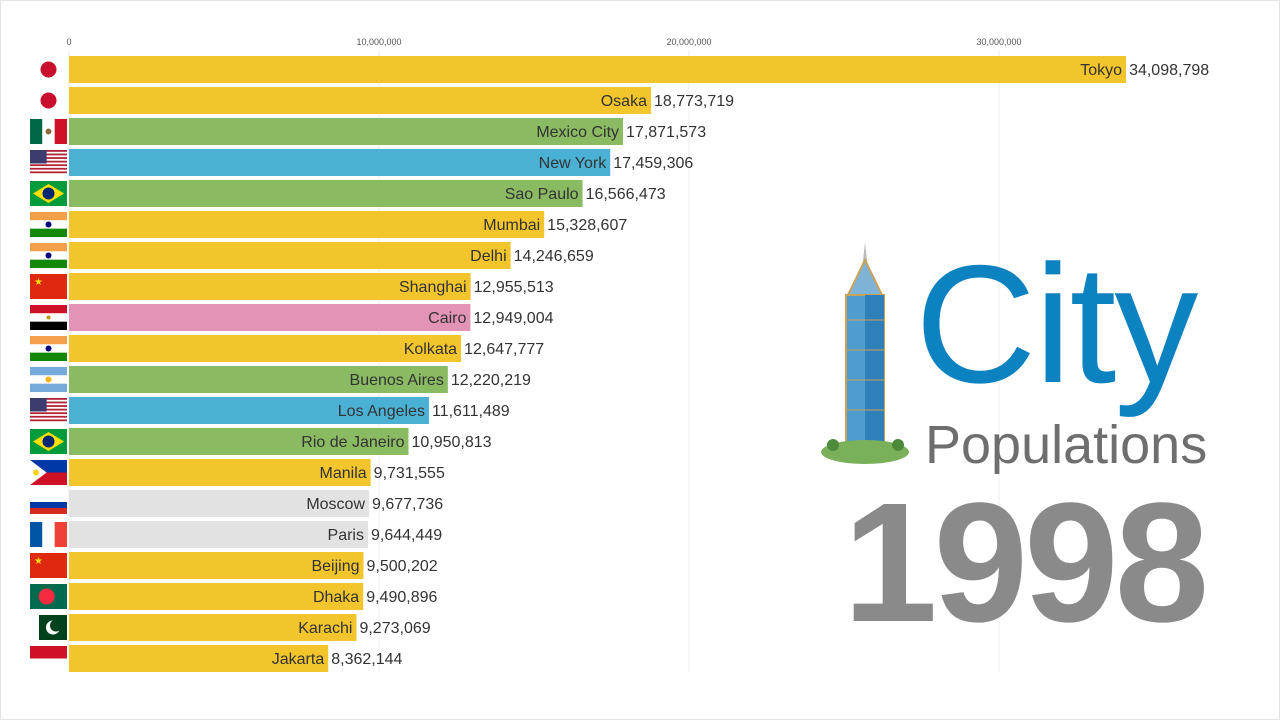 The height and width of the screenshot is (720, 1280). I want to click on bar-city-label: Beijing, so click(335, 566).